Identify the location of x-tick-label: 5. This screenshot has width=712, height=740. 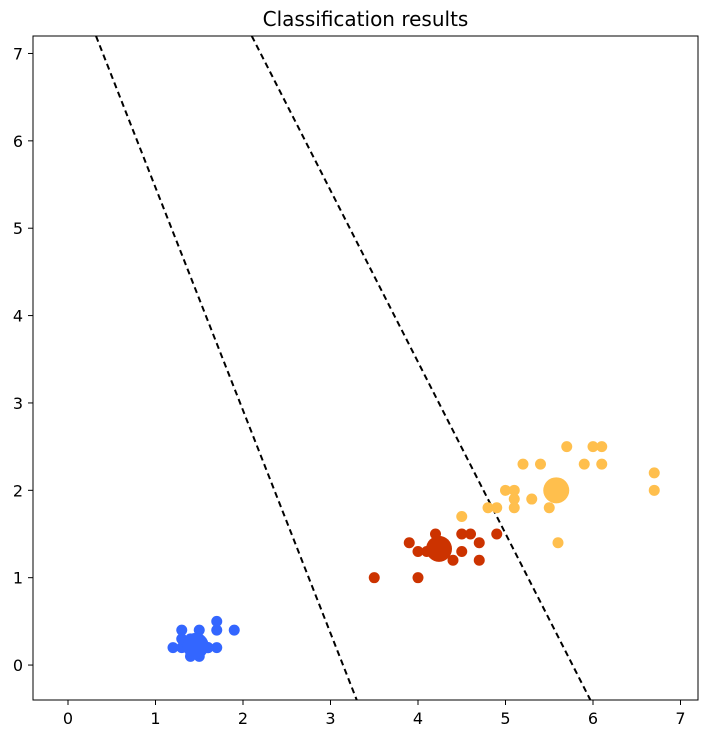
(505, 718).